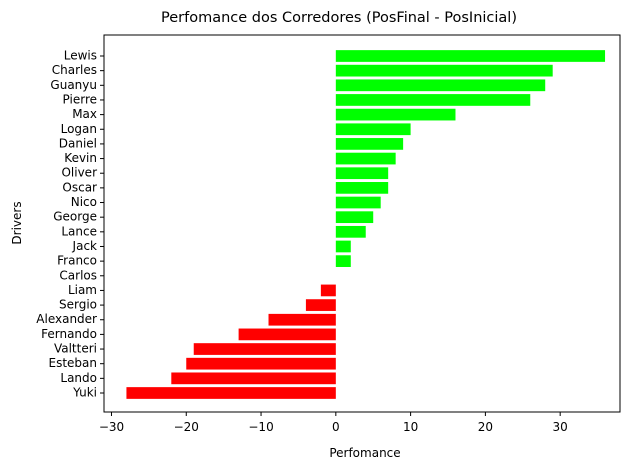 The height and width of the screenshot is (470, 630). Describe the element at coordinates (186, 427) in the screenshot. I see `x-tick-label: −20` at that location.